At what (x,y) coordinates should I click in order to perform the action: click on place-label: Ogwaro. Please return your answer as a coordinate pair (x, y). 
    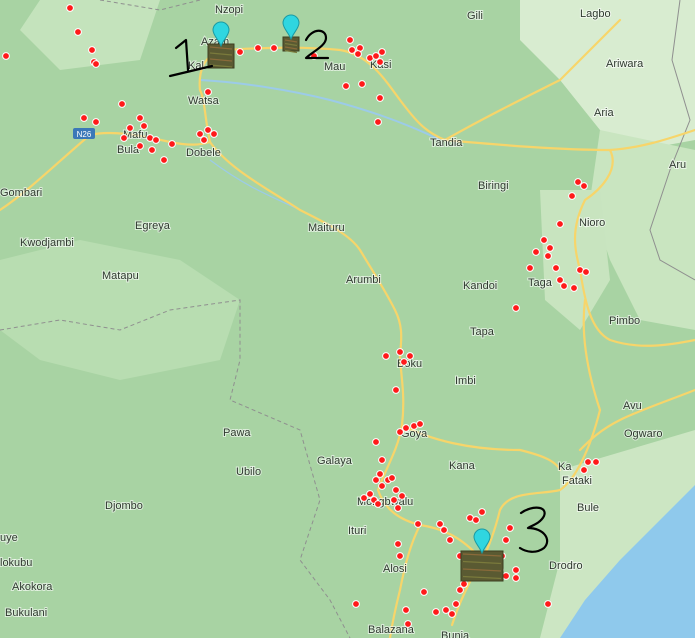
    Looking at the image, I should click on (643, 434).